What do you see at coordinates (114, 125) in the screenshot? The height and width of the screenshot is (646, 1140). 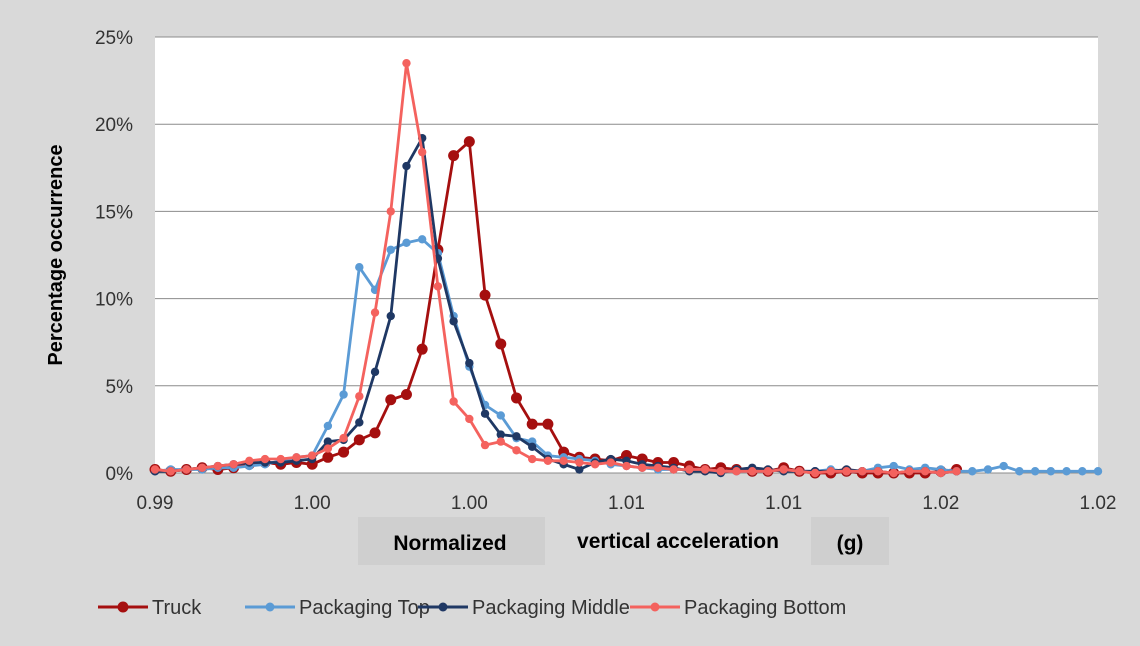 I see `y-tick-label: 20%` at bounding box center [114, 125].